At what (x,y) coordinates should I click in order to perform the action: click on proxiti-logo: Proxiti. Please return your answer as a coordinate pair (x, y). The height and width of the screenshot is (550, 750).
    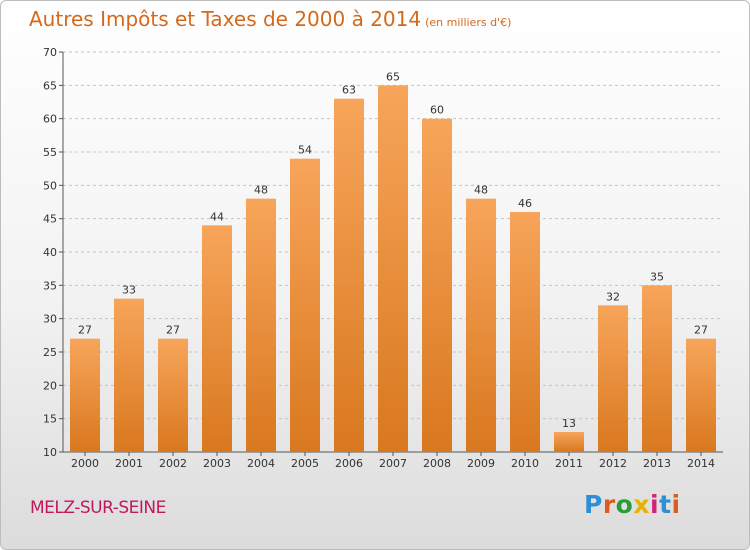
    Looking at the image, I should click on (632, 504).